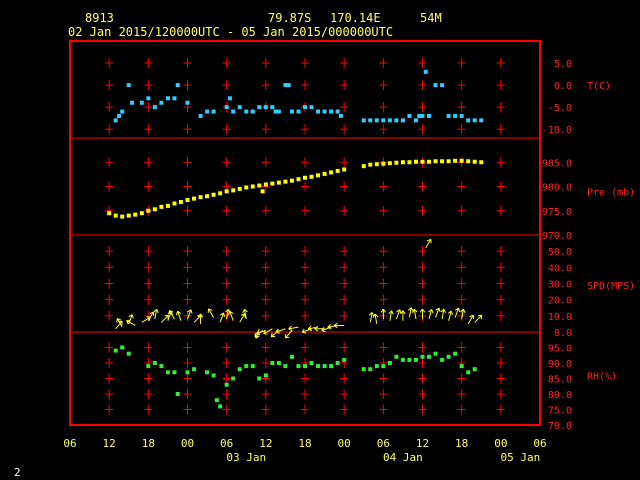  What do you see at coordinates (560, 317) in the screenshot?
I see `y-tick-label: 10.0` at bounding box center [560, 317].